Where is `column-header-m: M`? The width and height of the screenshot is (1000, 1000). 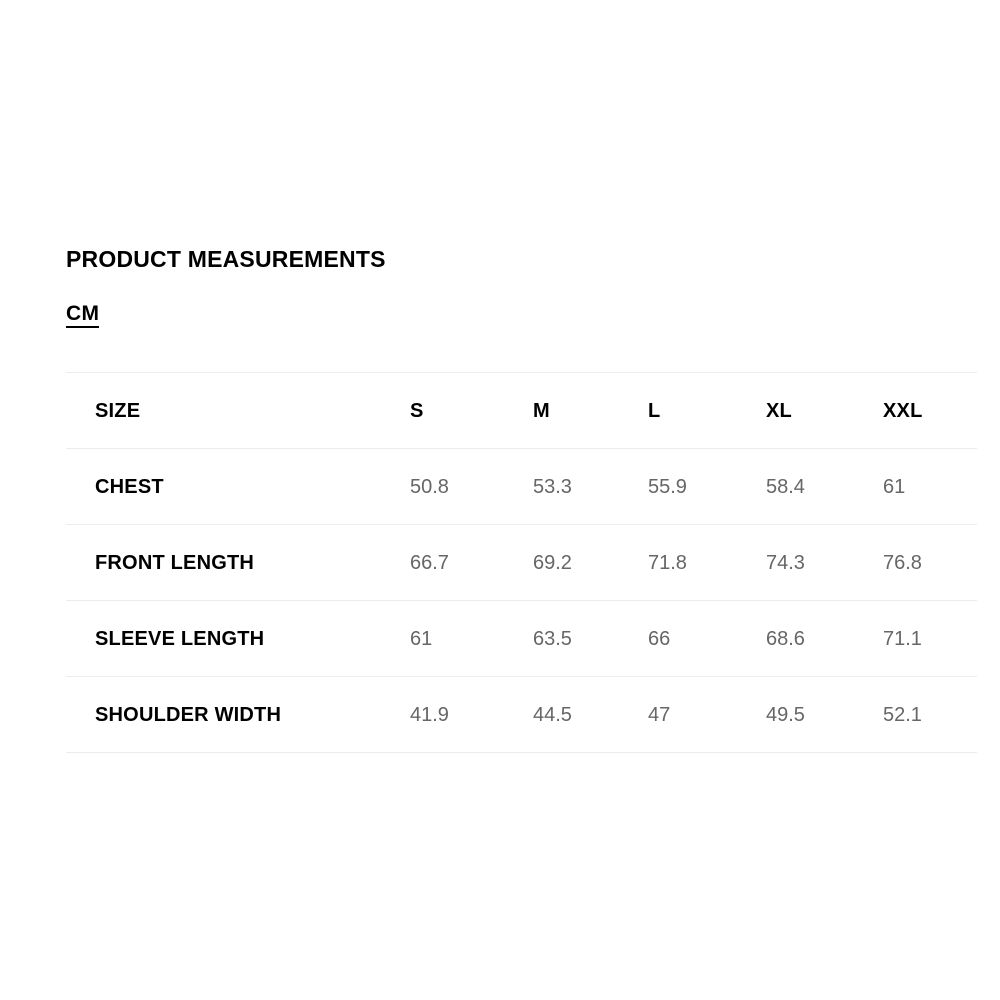
column-header-m: M is located at coordinates (541, 410).